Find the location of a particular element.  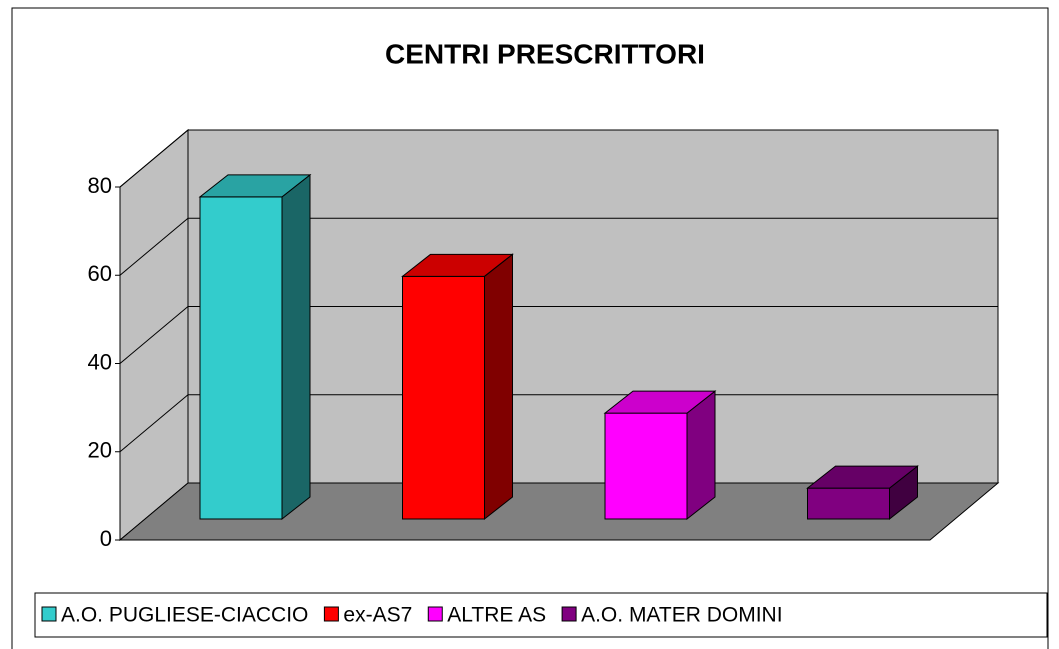

chart-title: CENTRI PRESCRITTORI is located at coordinates (545, 53).